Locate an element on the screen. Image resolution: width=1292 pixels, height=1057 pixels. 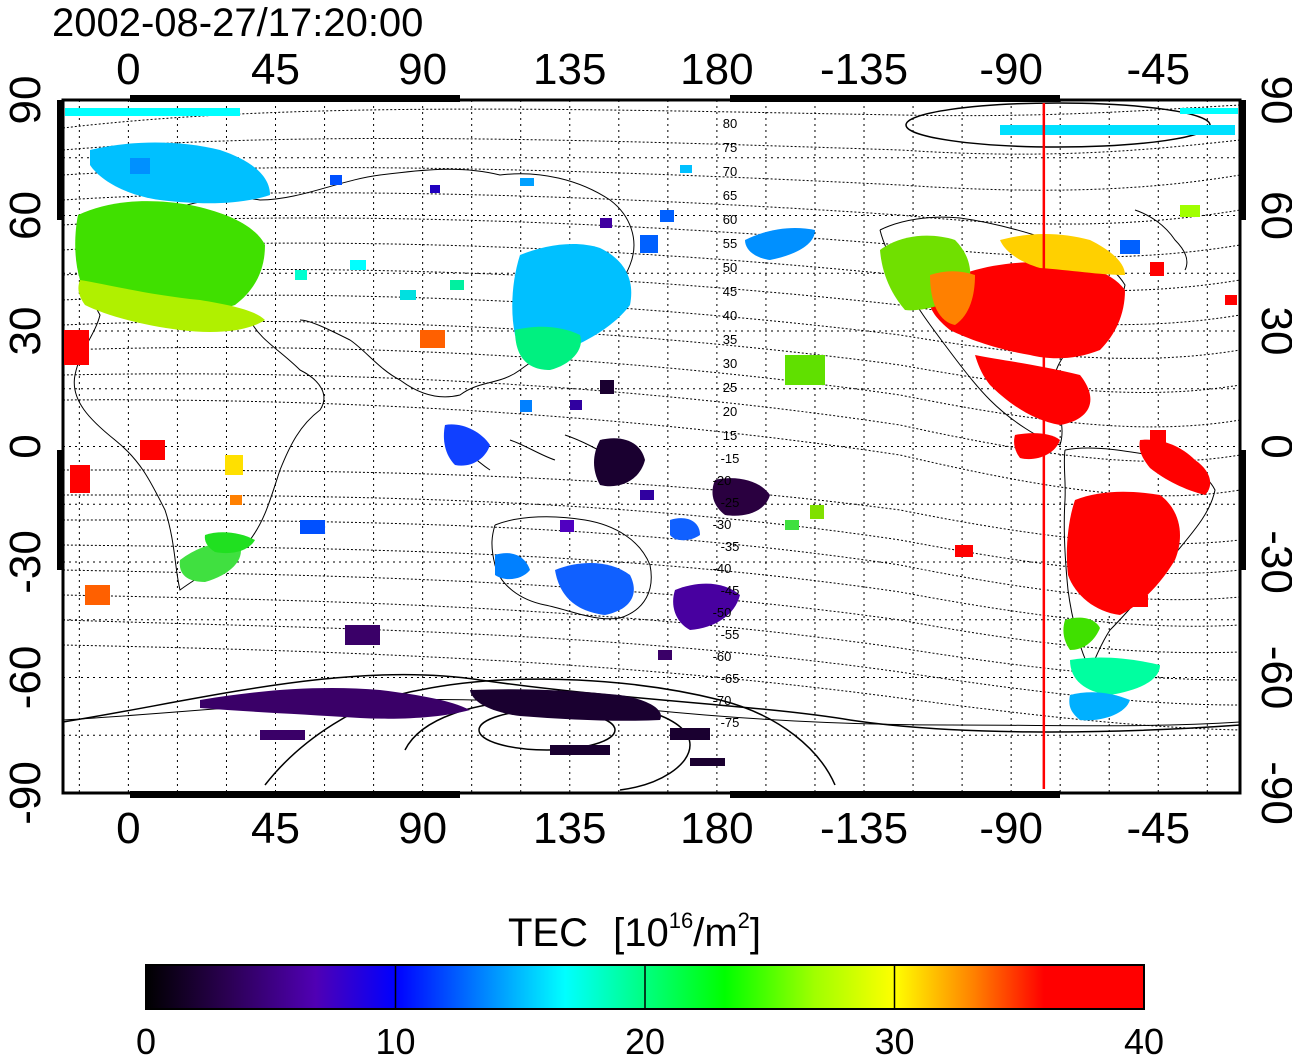
contour-label: -50 is located at coordinates (722, 612).